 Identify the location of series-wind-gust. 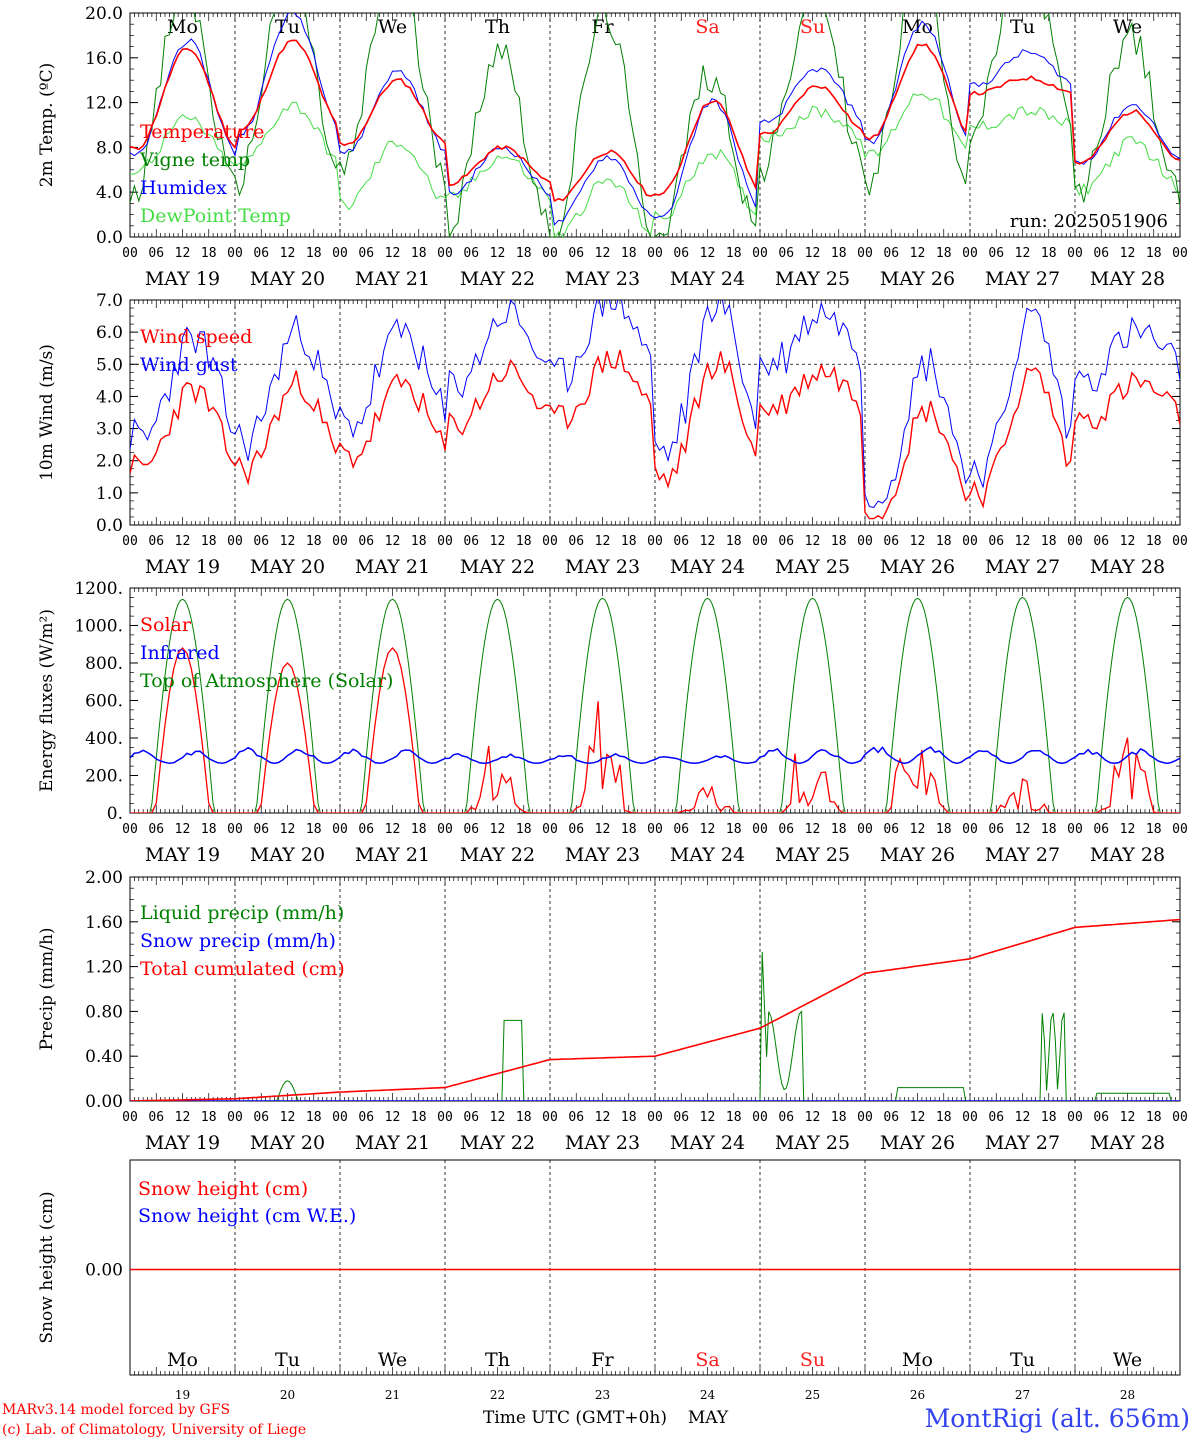
(655, 404).